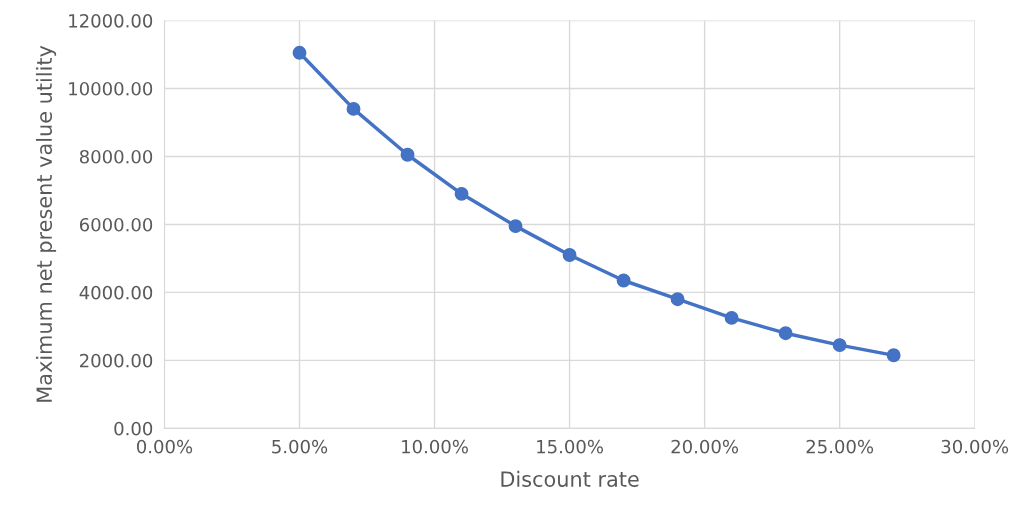 The width and height of the screenshot is (1009, 513). Describe the element at coordinates (705, 446) in the screenshot. I see `x-tick-label: 20.00%` at that location.